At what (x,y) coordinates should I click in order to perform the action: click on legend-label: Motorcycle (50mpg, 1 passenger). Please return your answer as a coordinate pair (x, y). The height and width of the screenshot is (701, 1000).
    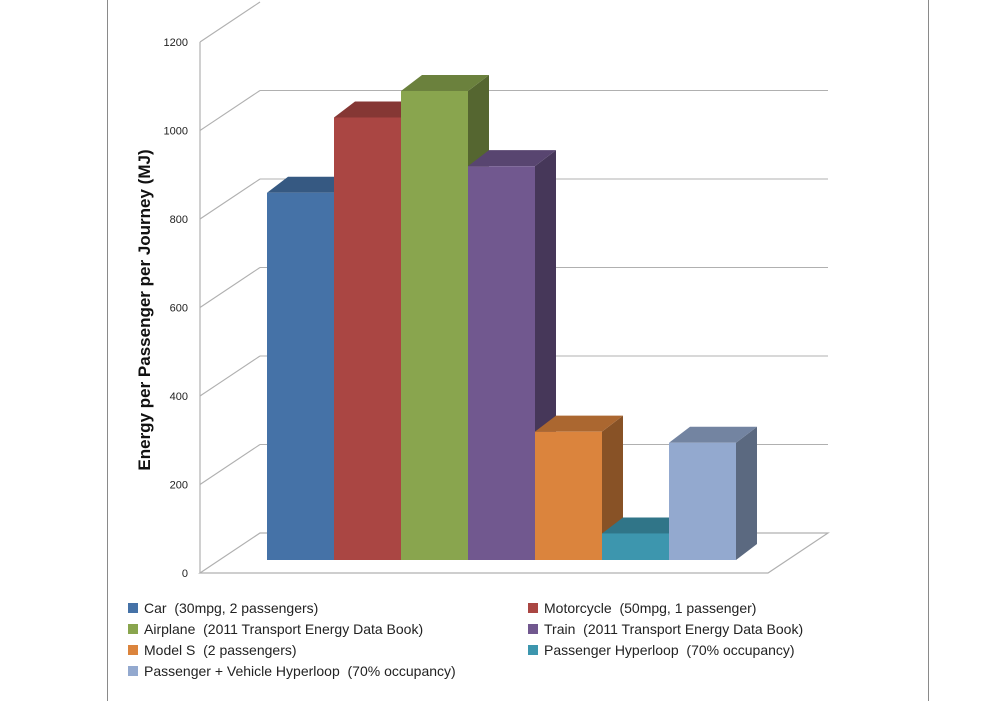
    Looking at the image, I should click on (650, 608).